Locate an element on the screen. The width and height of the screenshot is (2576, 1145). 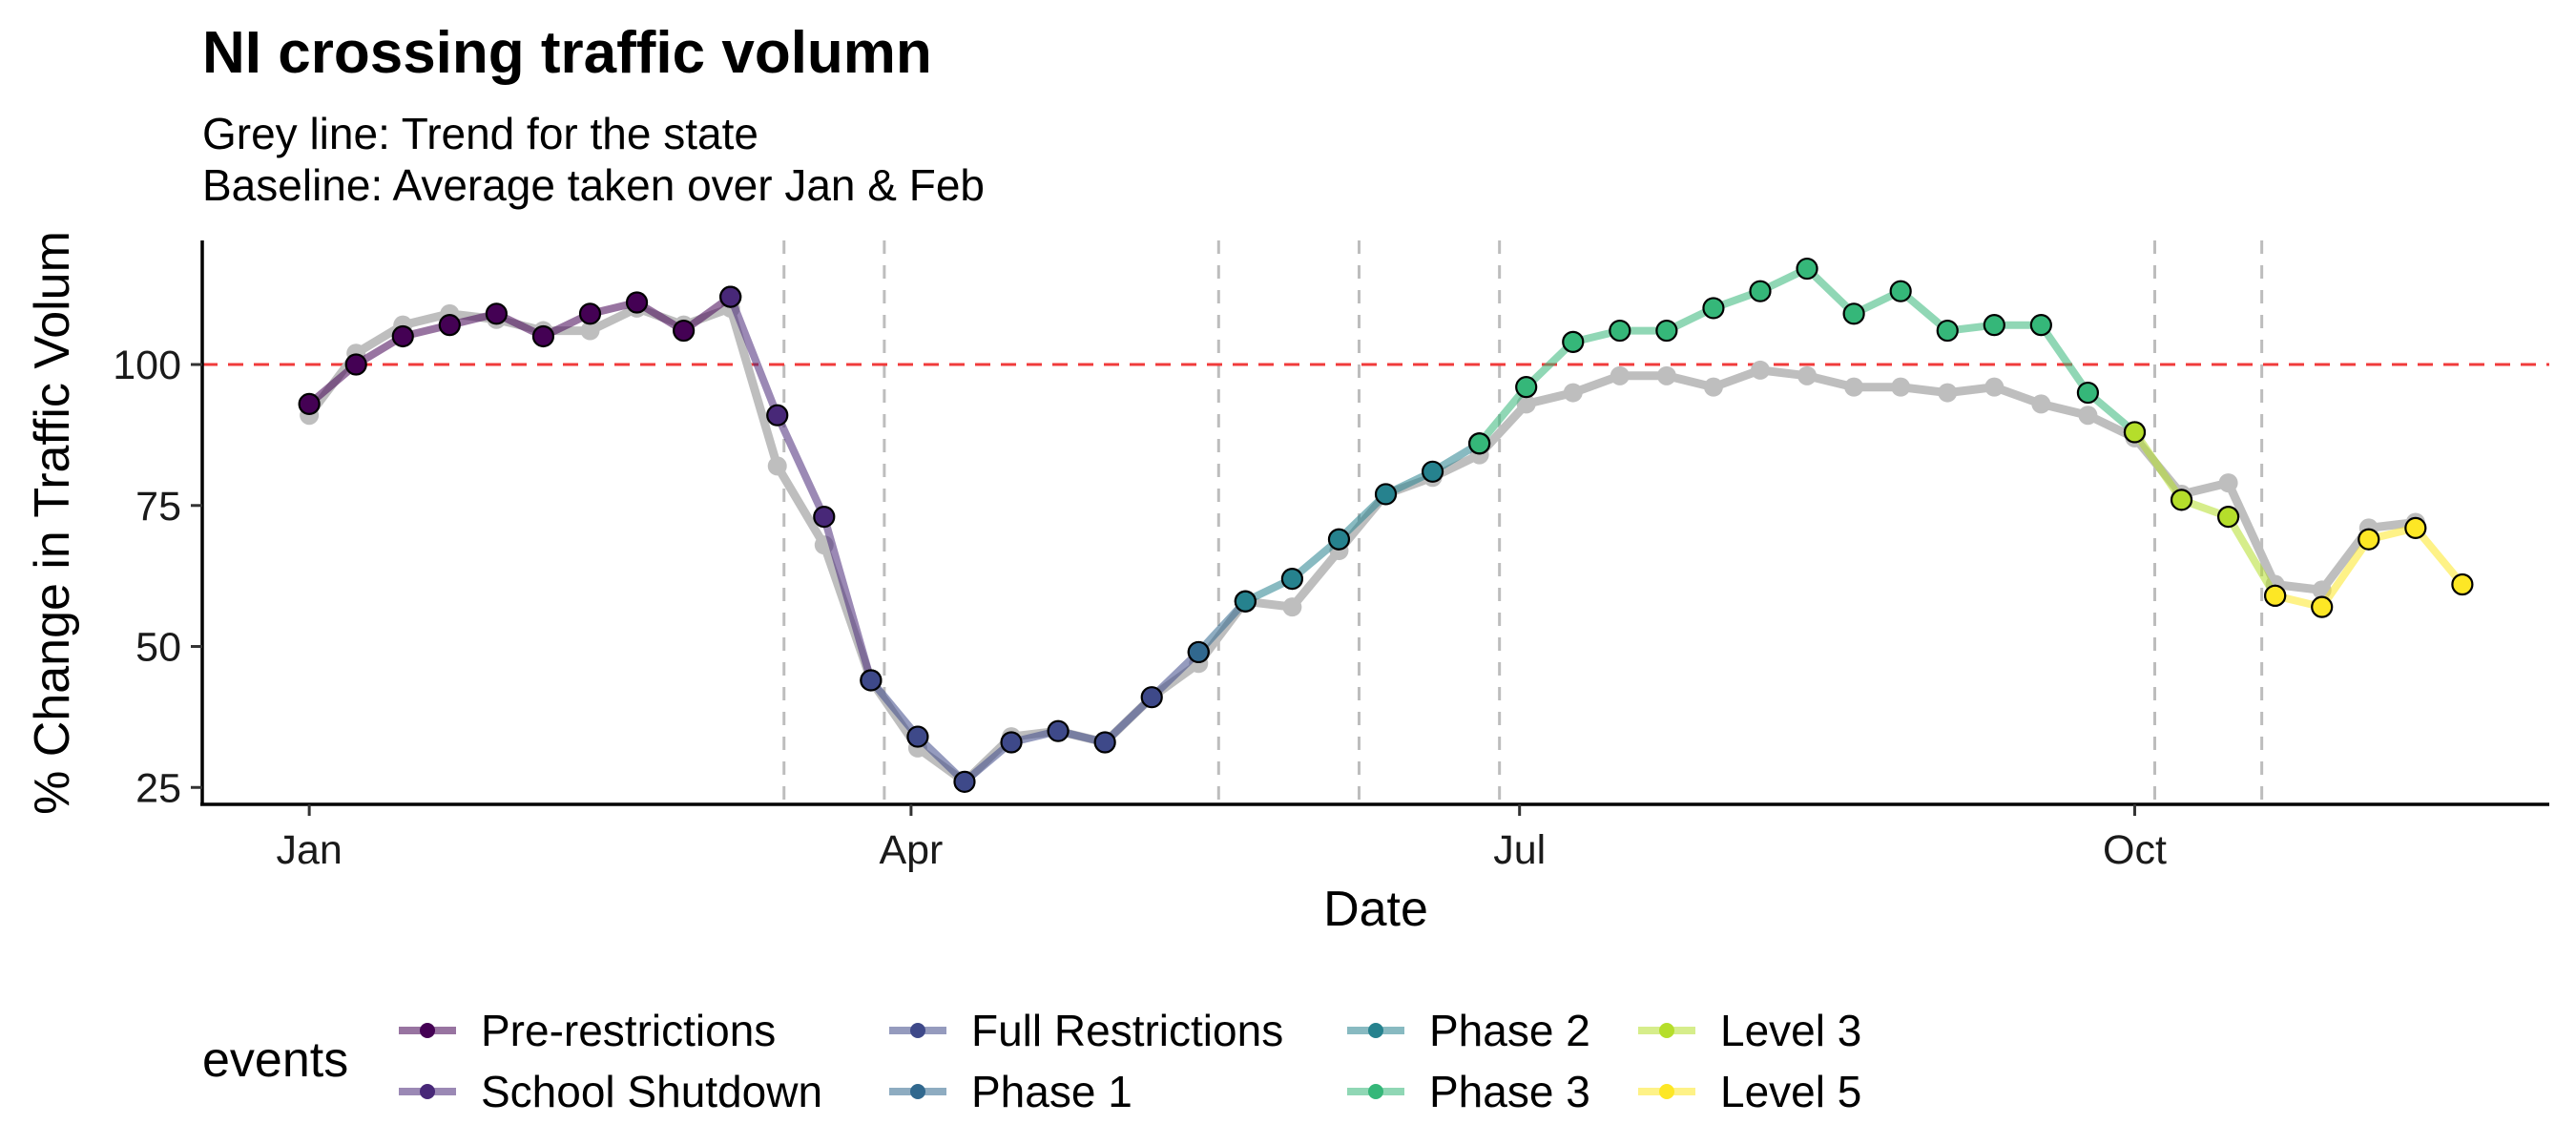
x-axis-ticks: Jan Apr Jul Oct is located at coordinates (1221, 838).